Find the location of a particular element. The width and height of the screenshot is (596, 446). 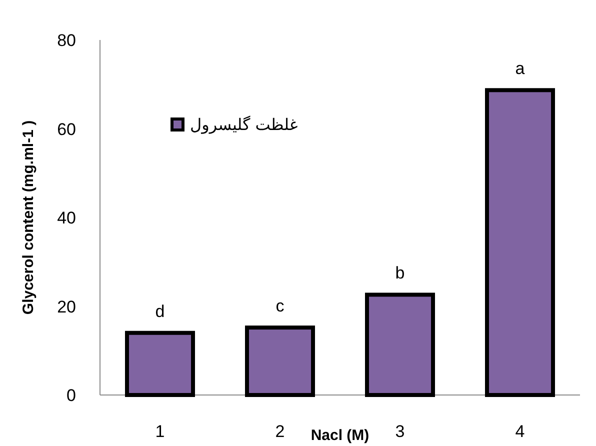

x-axis-title: Nacl (M) is located at coordinates (340, 435).